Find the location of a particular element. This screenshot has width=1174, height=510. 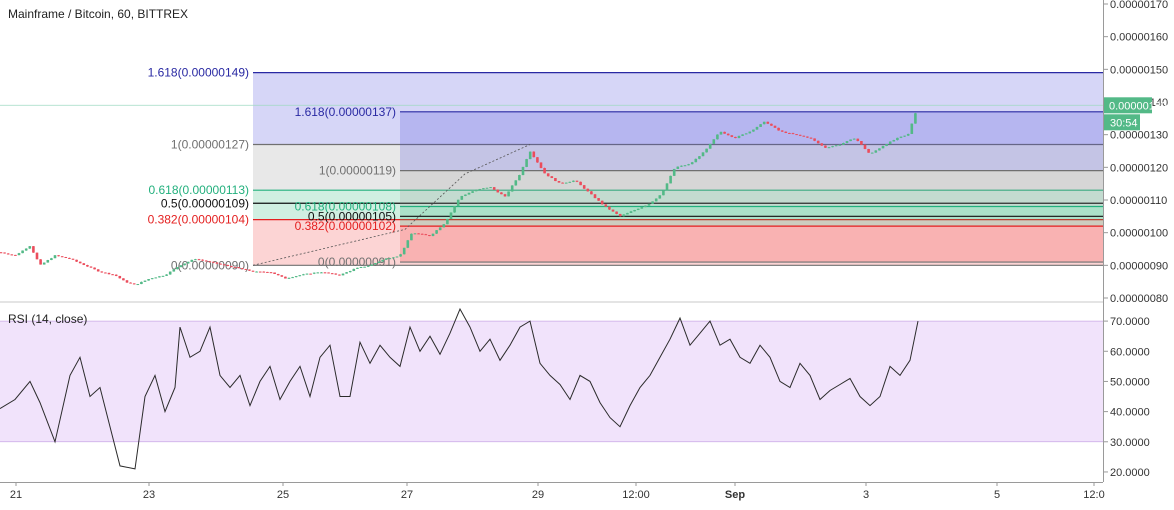

fib-level-label-b-5: 0(0.00000091) is located at coordinates (357, 262).